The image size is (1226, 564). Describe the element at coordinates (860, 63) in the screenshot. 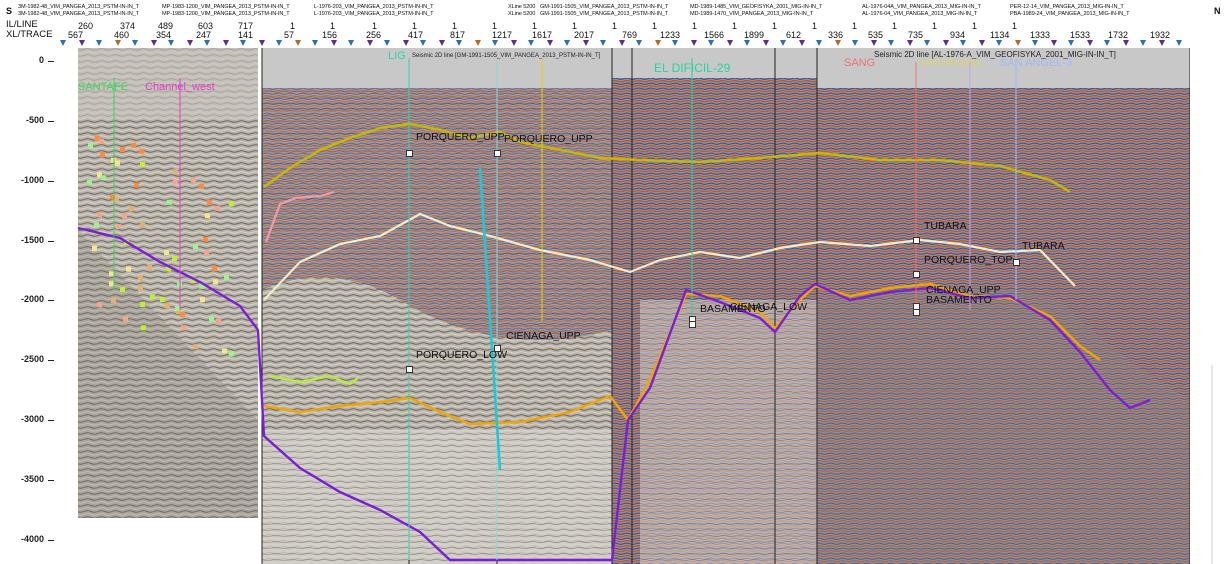

I see `well-label-sang: SANG` at that location.